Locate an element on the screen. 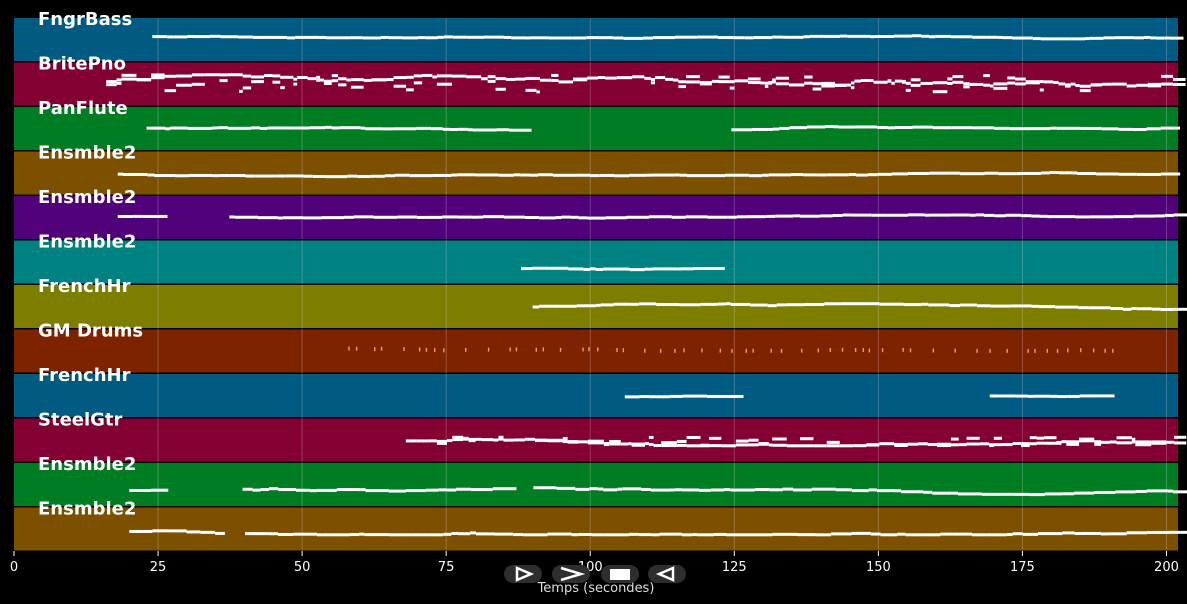 The image size is (1187, 604). stop-icon is located at coordinates (620, 574).